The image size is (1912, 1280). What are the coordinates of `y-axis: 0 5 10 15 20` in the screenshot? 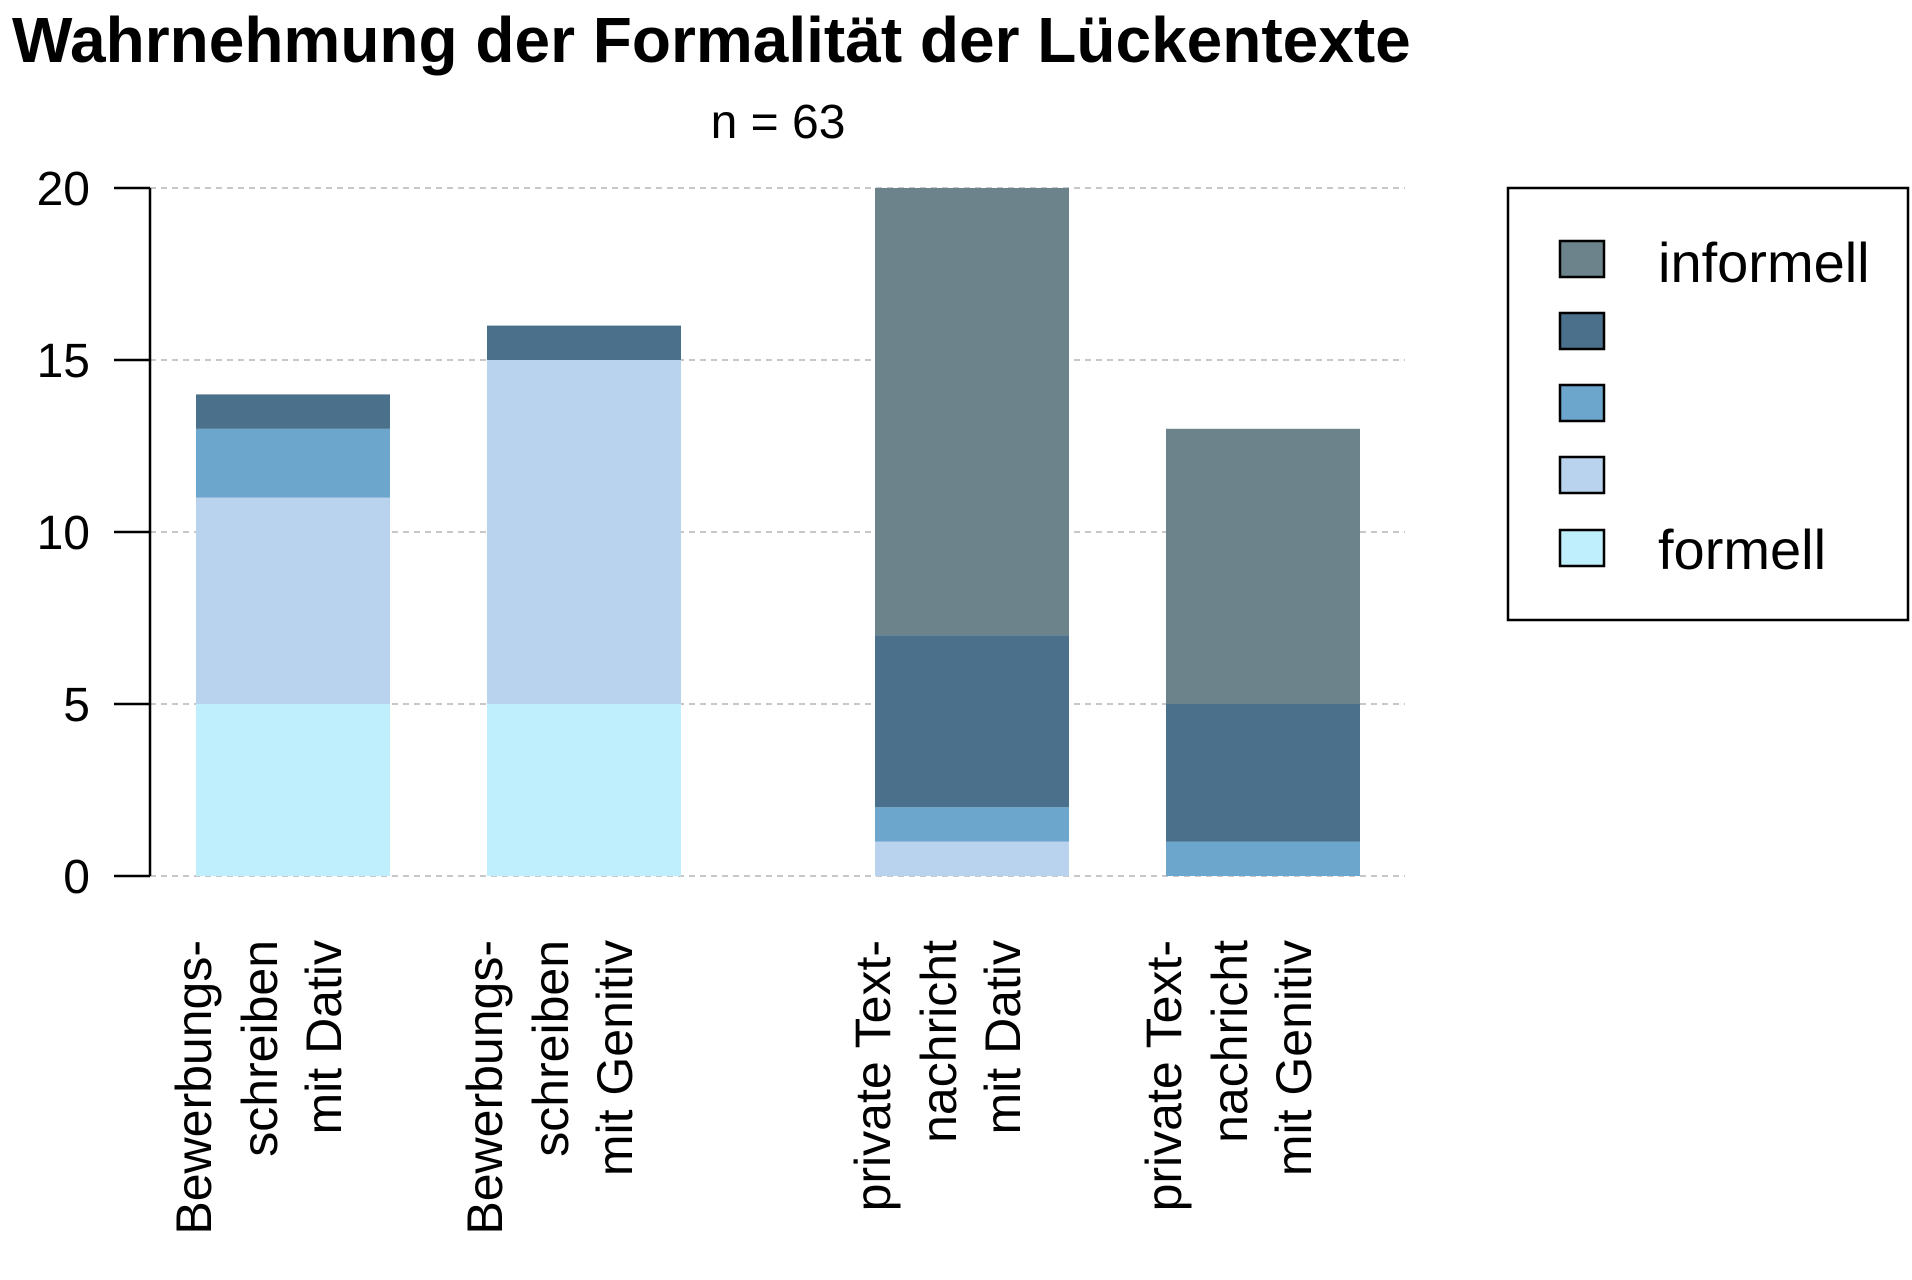 It's located at (94, 533).